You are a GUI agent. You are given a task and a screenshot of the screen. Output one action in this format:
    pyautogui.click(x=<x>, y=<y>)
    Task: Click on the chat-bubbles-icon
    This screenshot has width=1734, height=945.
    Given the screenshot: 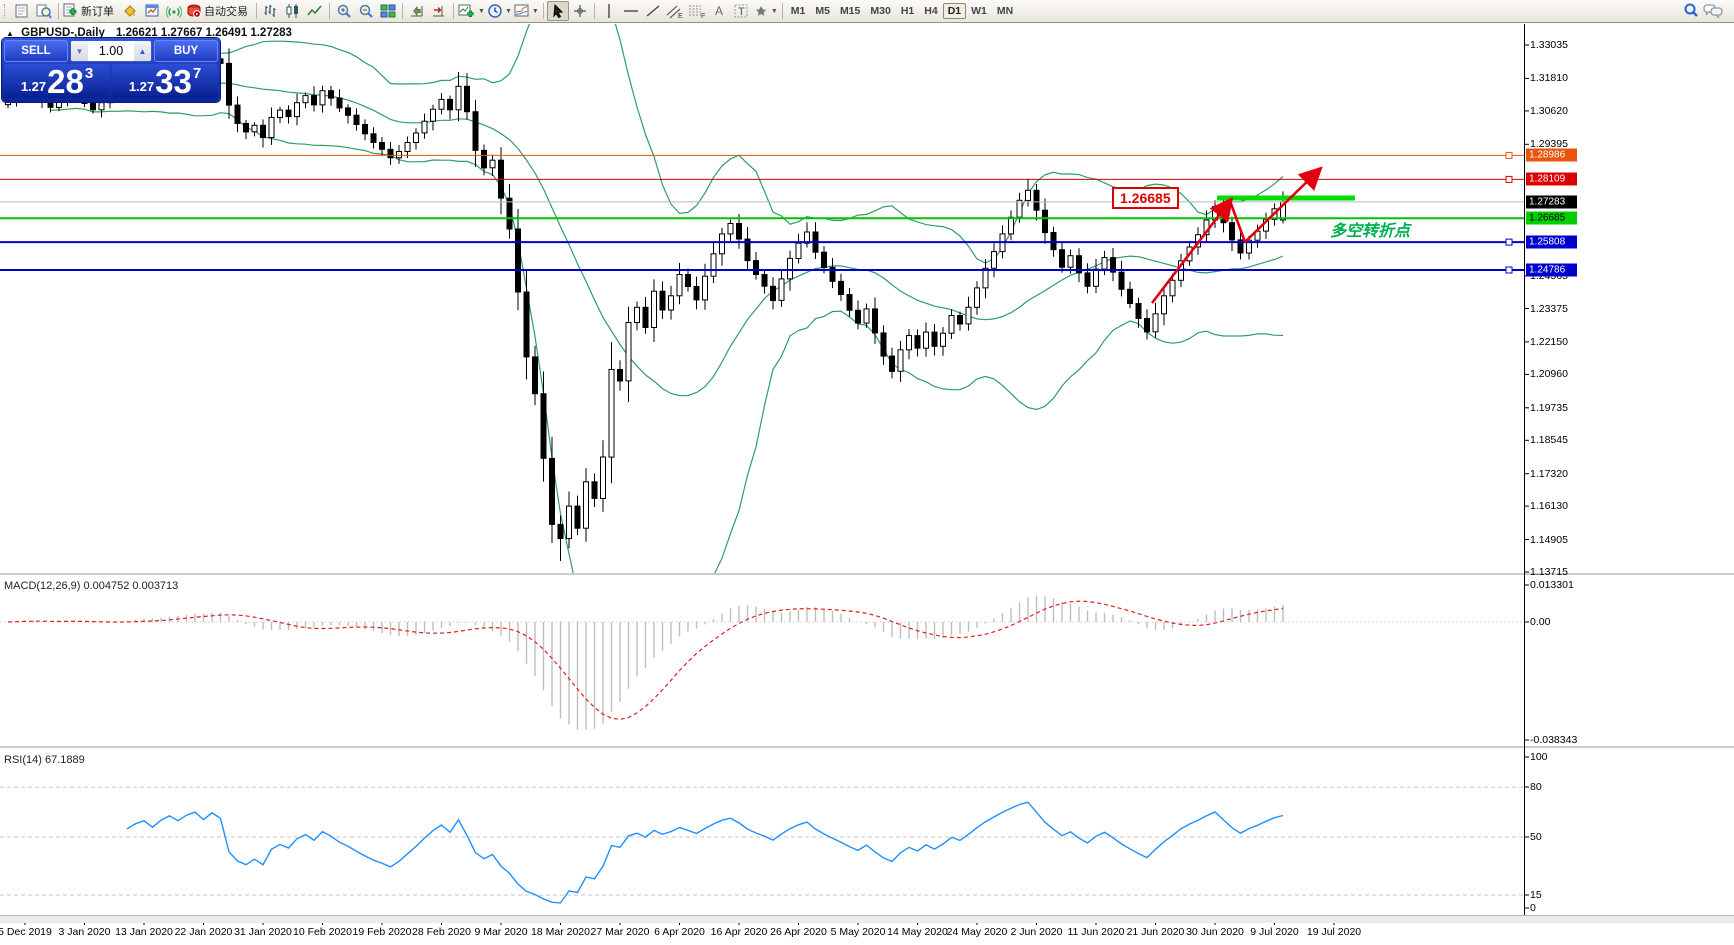 What is the action you would take?
    pyautogui.click(x=1713, y=11)
    